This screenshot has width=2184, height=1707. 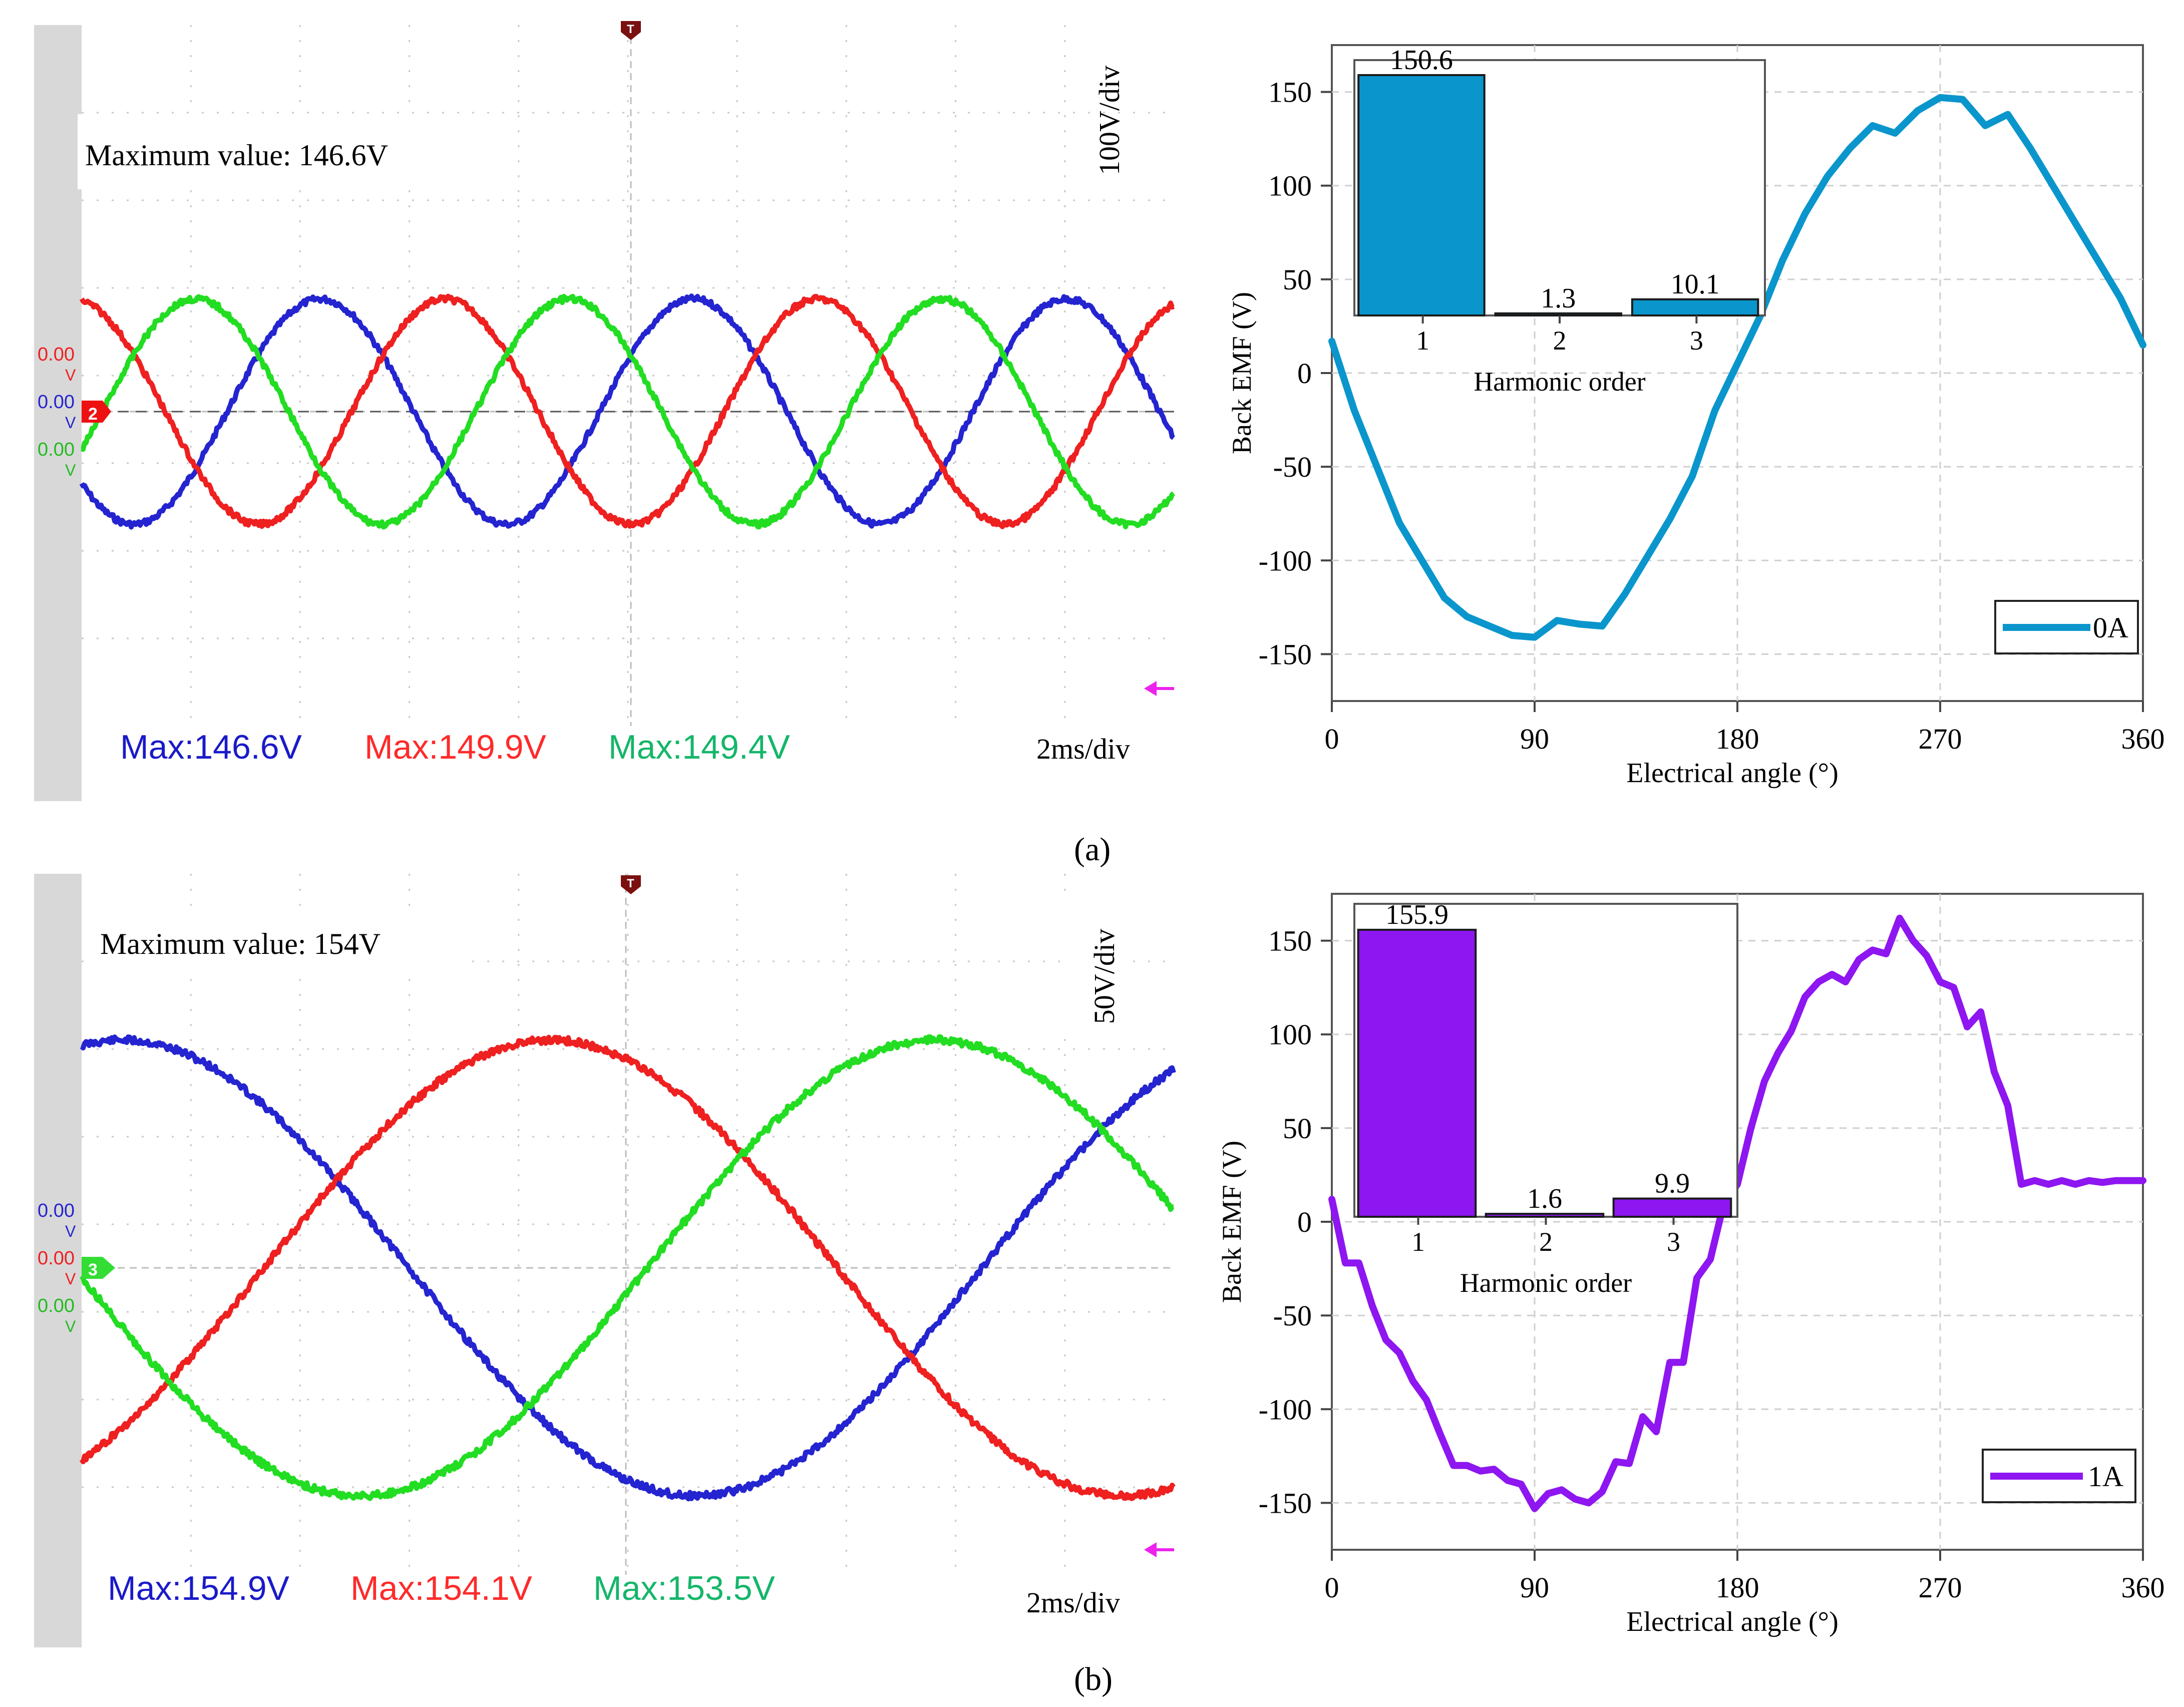 I want to click on chart-b-y-label: Back EMF (V), so click(x=1232, y=1222).